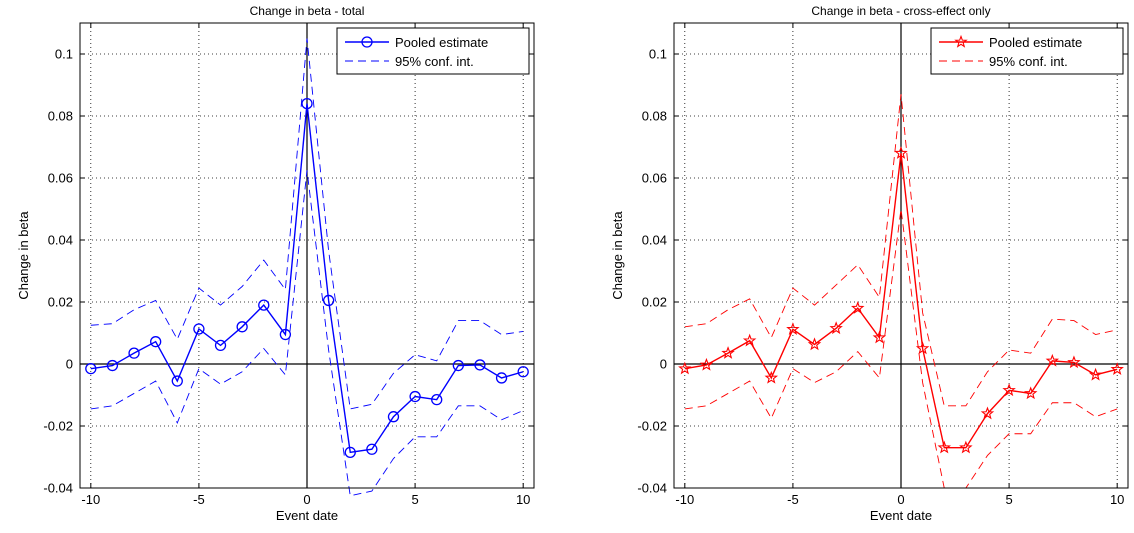 The height and width of the screenshot is (533, 1134). Describe the element at coordinates (617, 255) in the screenshot. I see `chart1-ylabel: Change in beta` at that location.